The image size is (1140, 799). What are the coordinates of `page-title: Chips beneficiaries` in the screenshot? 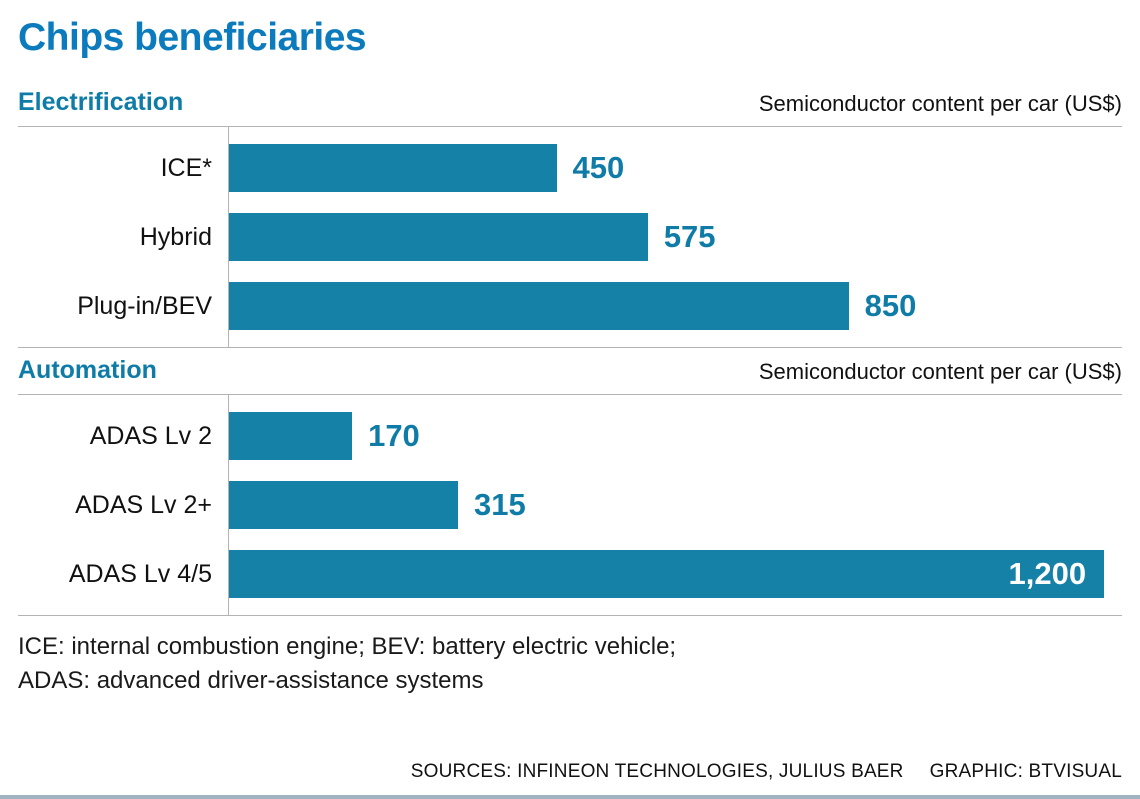 It's located at (192, 37).